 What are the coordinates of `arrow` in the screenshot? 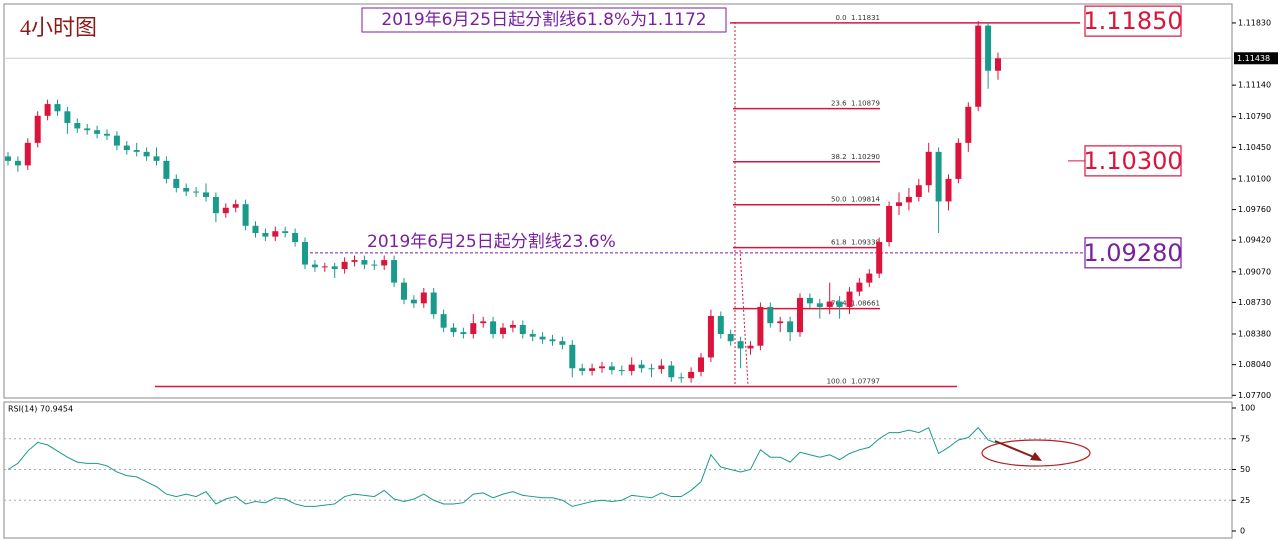 It's located at (1015, 449).